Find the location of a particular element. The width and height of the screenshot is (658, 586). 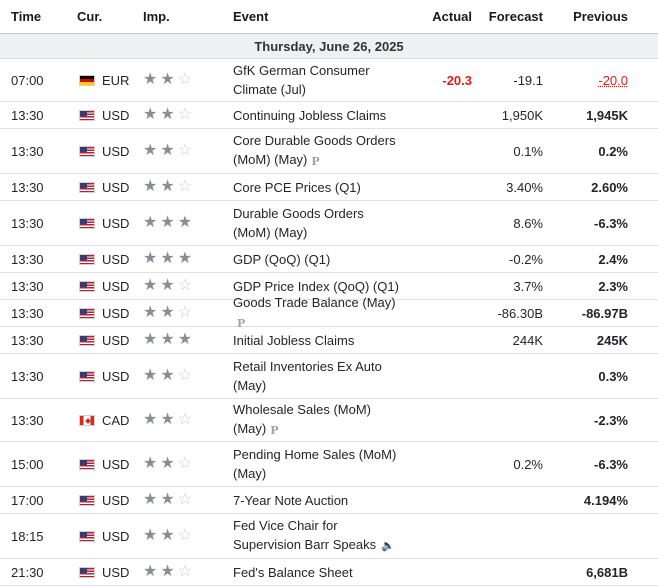

time-cell: 15:00 is located at coordinates (27, 464).